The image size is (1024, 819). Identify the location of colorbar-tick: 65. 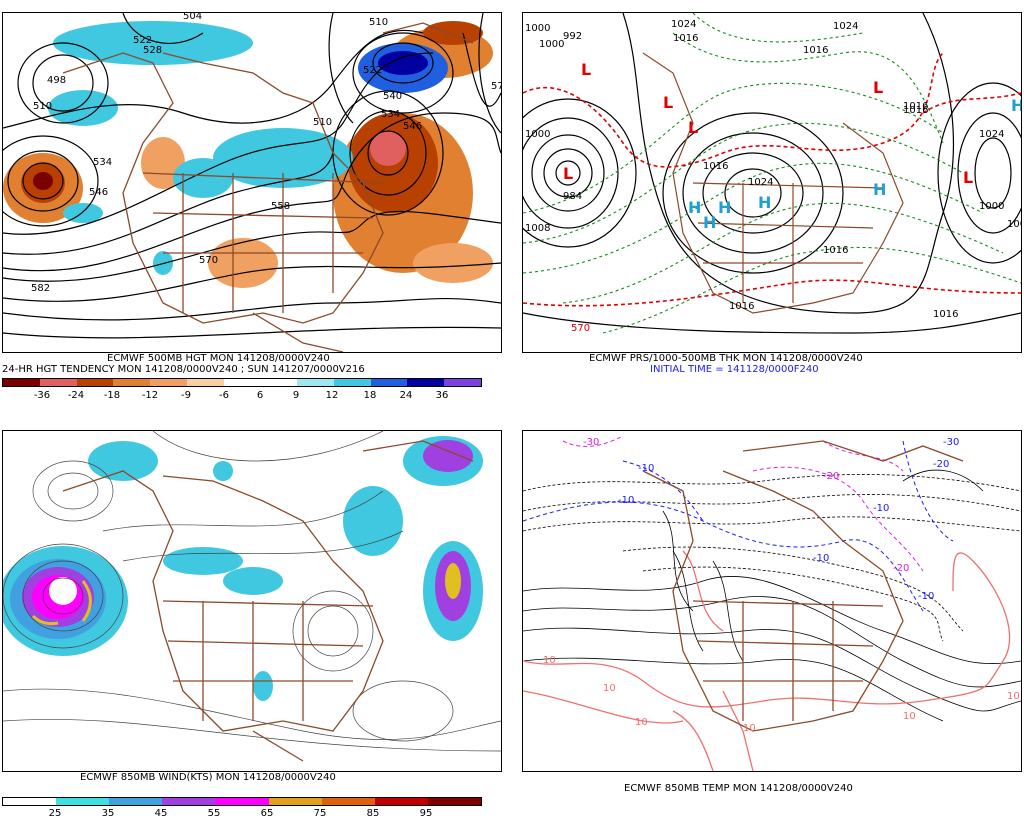
(267, 813).